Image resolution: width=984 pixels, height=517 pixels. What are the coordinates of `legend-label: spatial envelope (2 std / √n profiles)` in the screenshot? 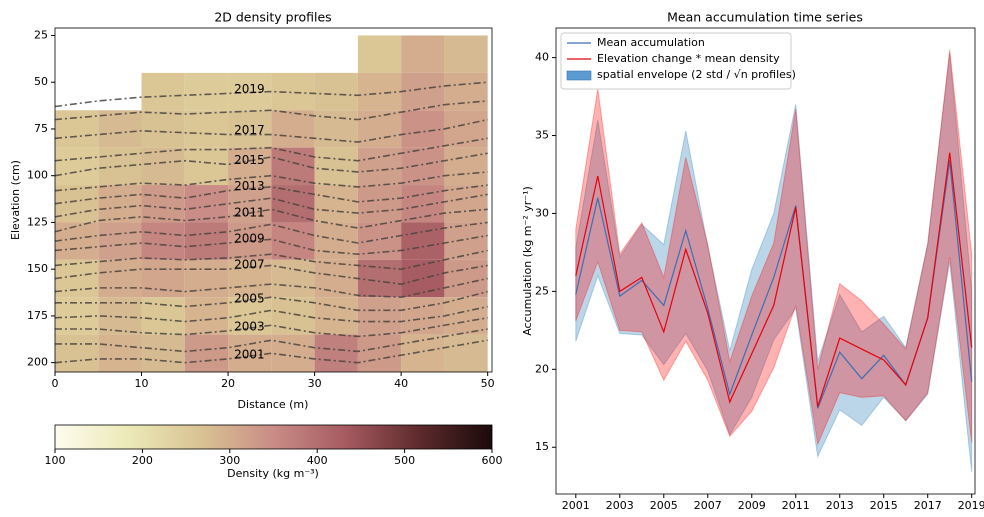 It's located at (696, 74).